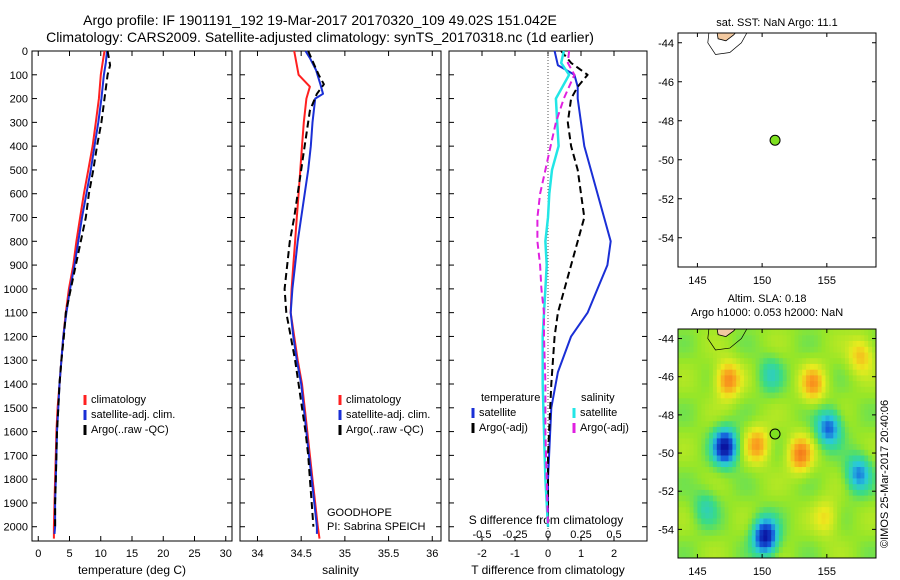  What do you see at coordinates (25, 52) in the screenshot?
I see `y-tick-label: 0` at bounding box center [25, 52].